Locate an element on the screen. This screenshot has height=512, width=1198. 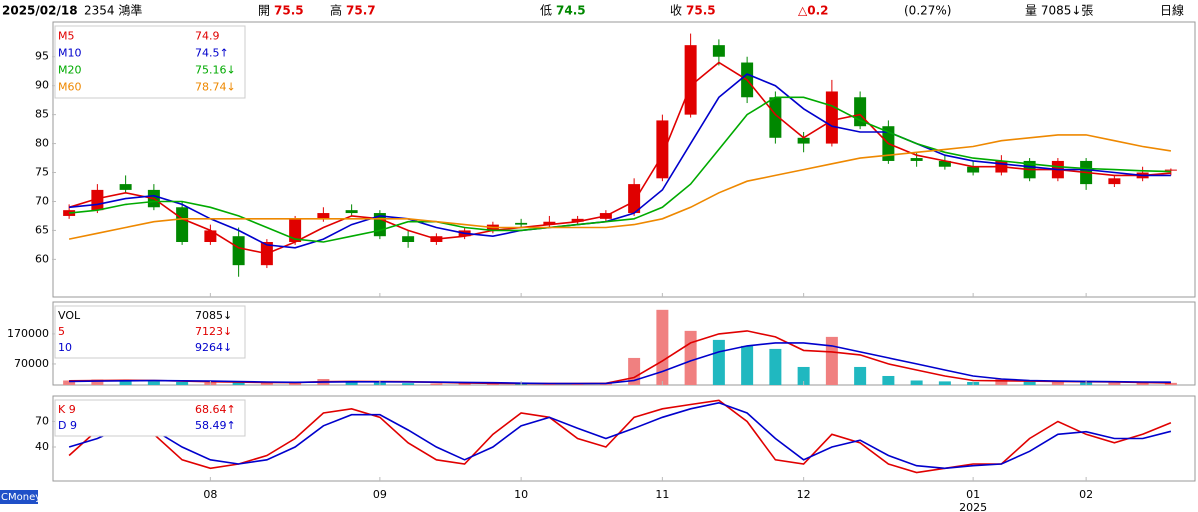
legend-value: 68.64↑ is located at coordinates (215, 409).